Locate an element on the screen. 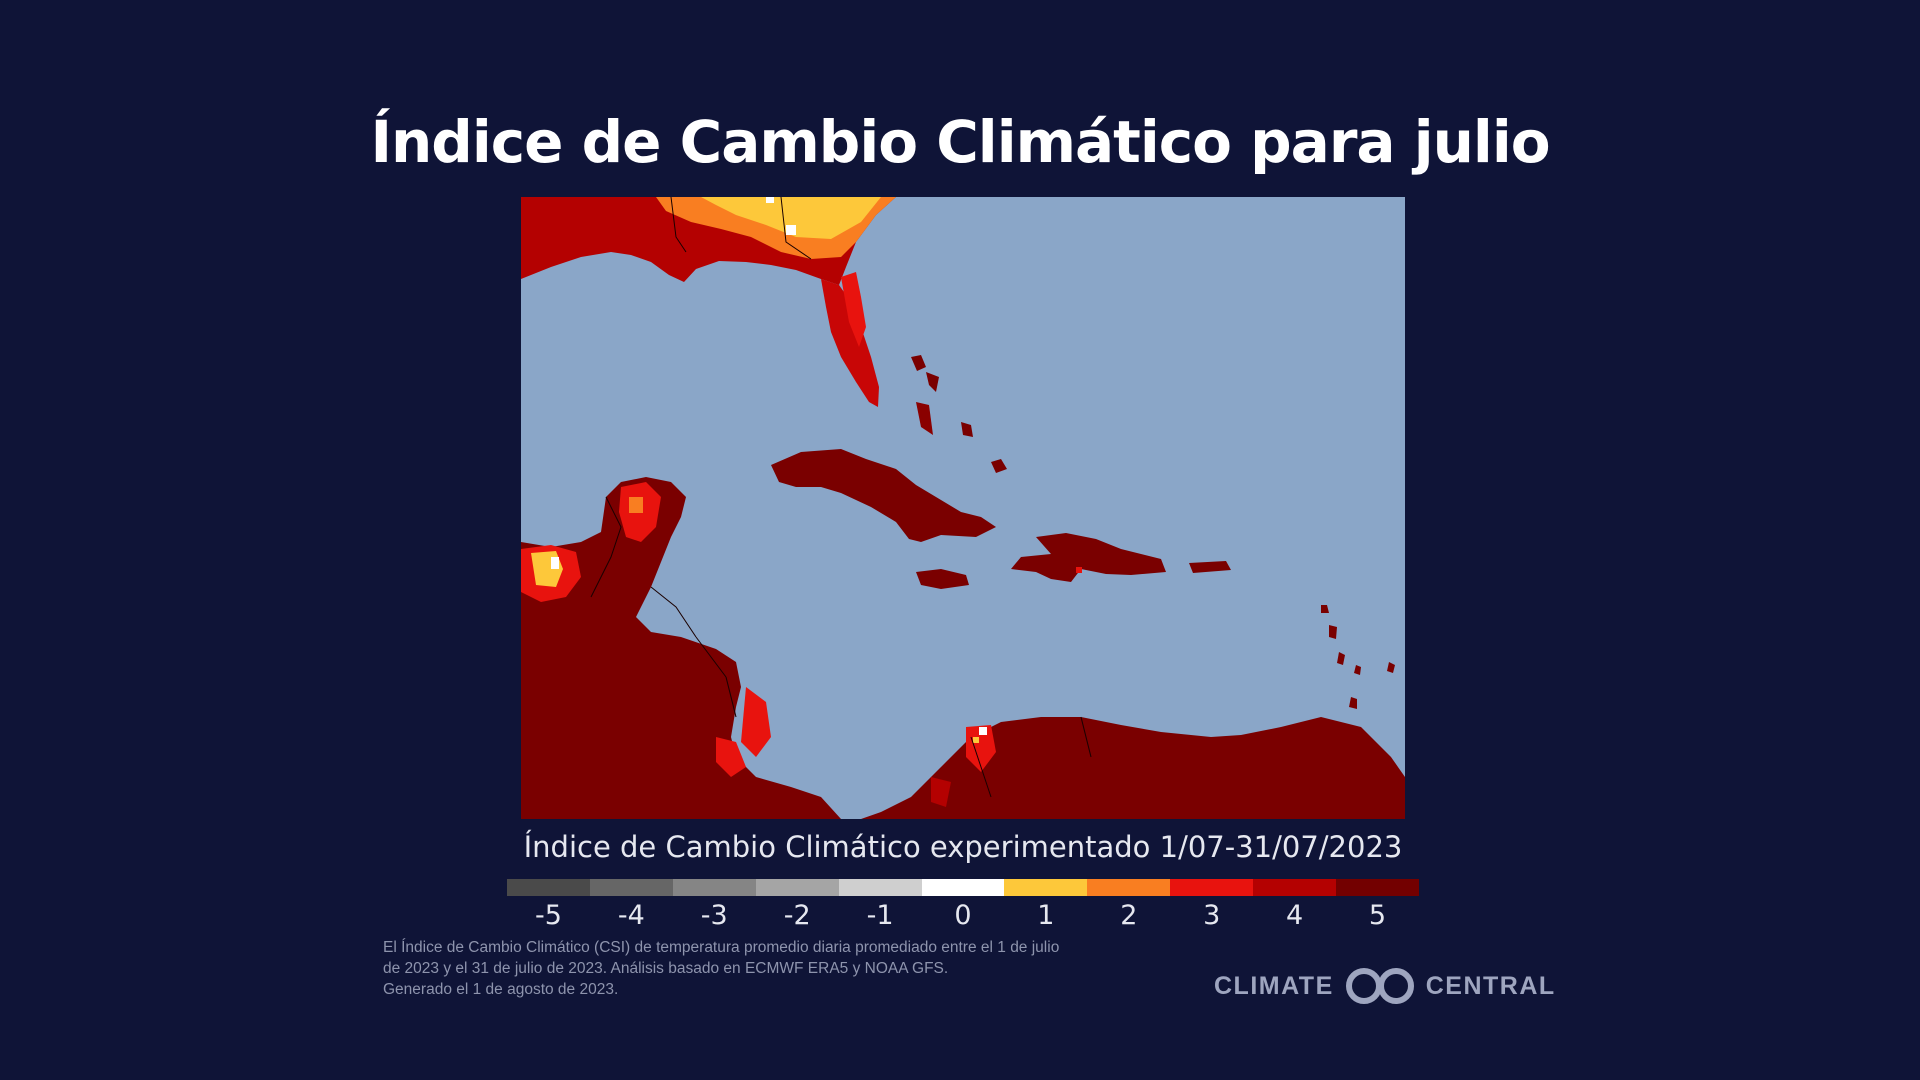 The image size is (1920, 1080). heat-hispaniola is located at coordinates (1079, 570).